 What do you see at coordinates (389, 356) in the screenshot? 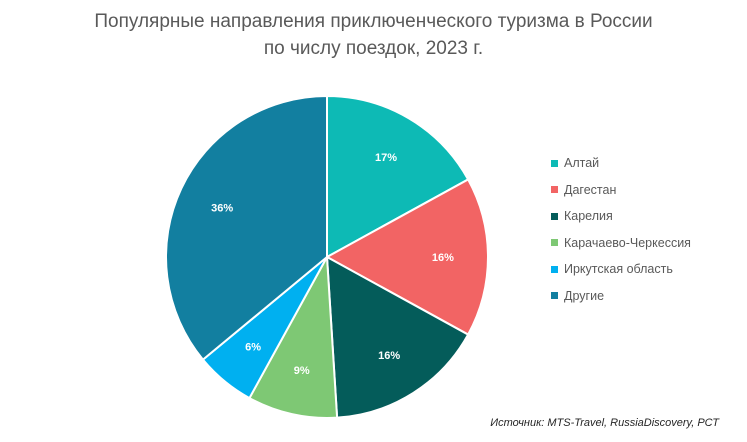
I see `data-label-3: 16%` at bounding box center [389, 356].